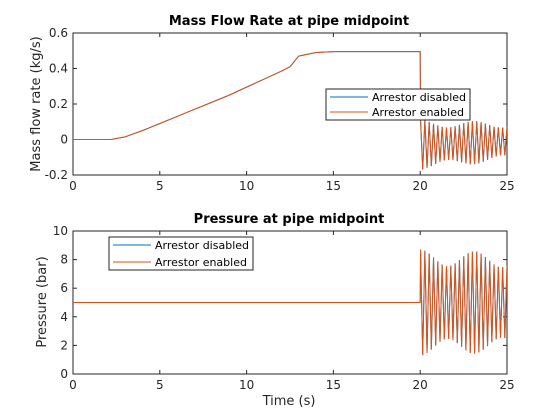  What do you see at coordinates (56, 175) in the screenshot?
I see `y-tick-label: -0.2` at bounding box center [56, 175].